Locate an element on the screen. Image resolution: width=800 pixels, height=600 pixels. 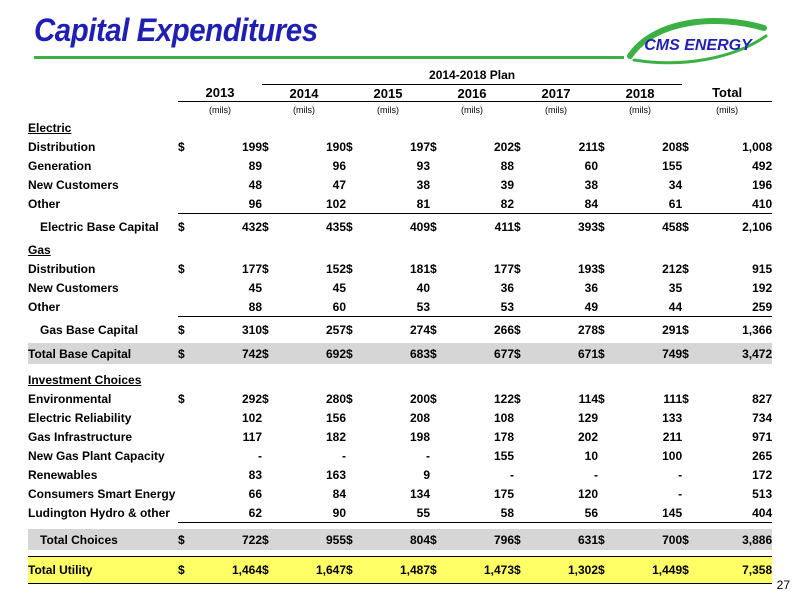
cell-value: 722 is located at coordinates (226, 539).